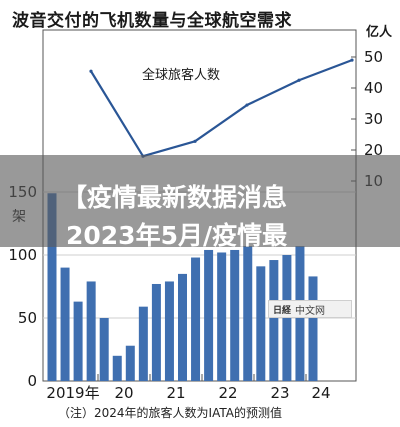 Image resolution: width=400 pixels, height=427 pixels. What do you see at coordinates (27, 318) in the screenshot?
I see `left-tick-label: 50` at bounding box center [27, 318].